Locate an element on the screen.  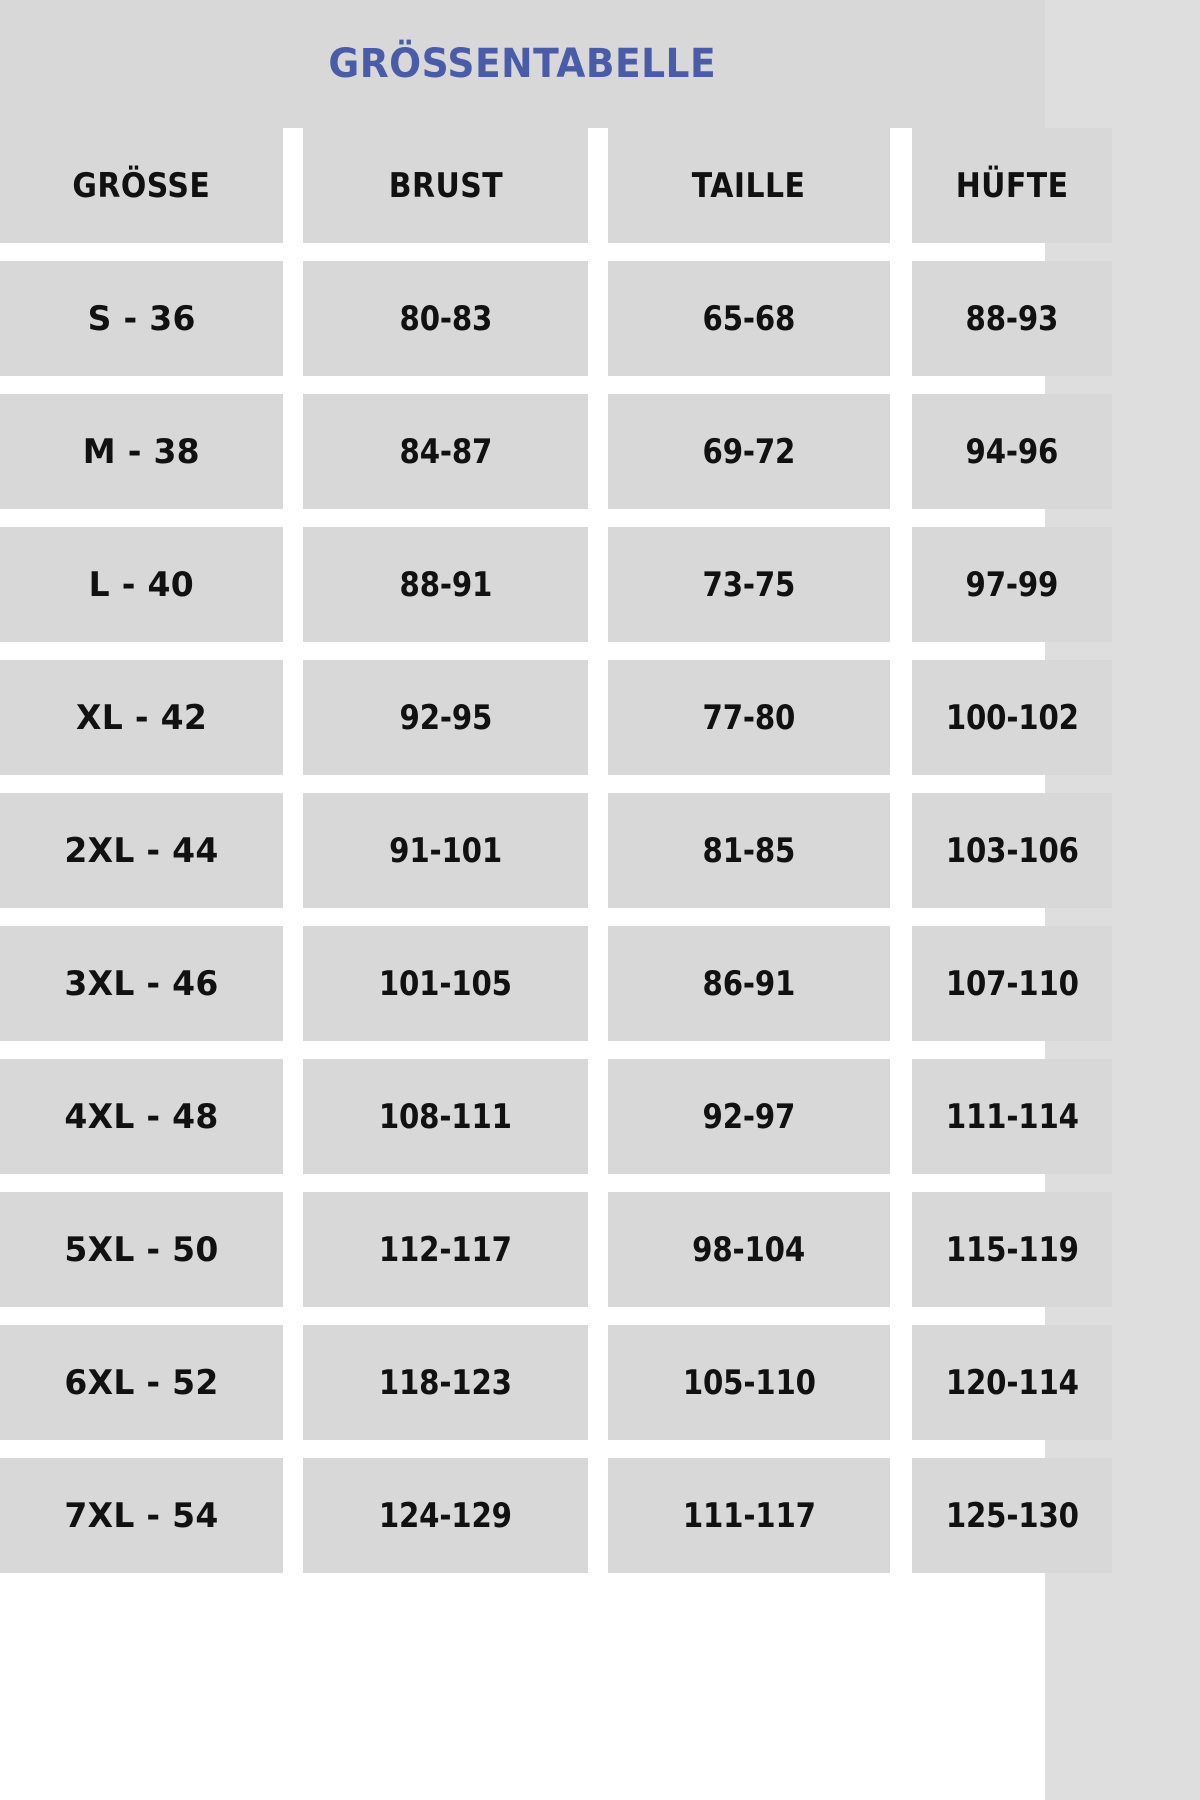
cell-groesse: 2XL - 44 is located at coordinates (141, 850).